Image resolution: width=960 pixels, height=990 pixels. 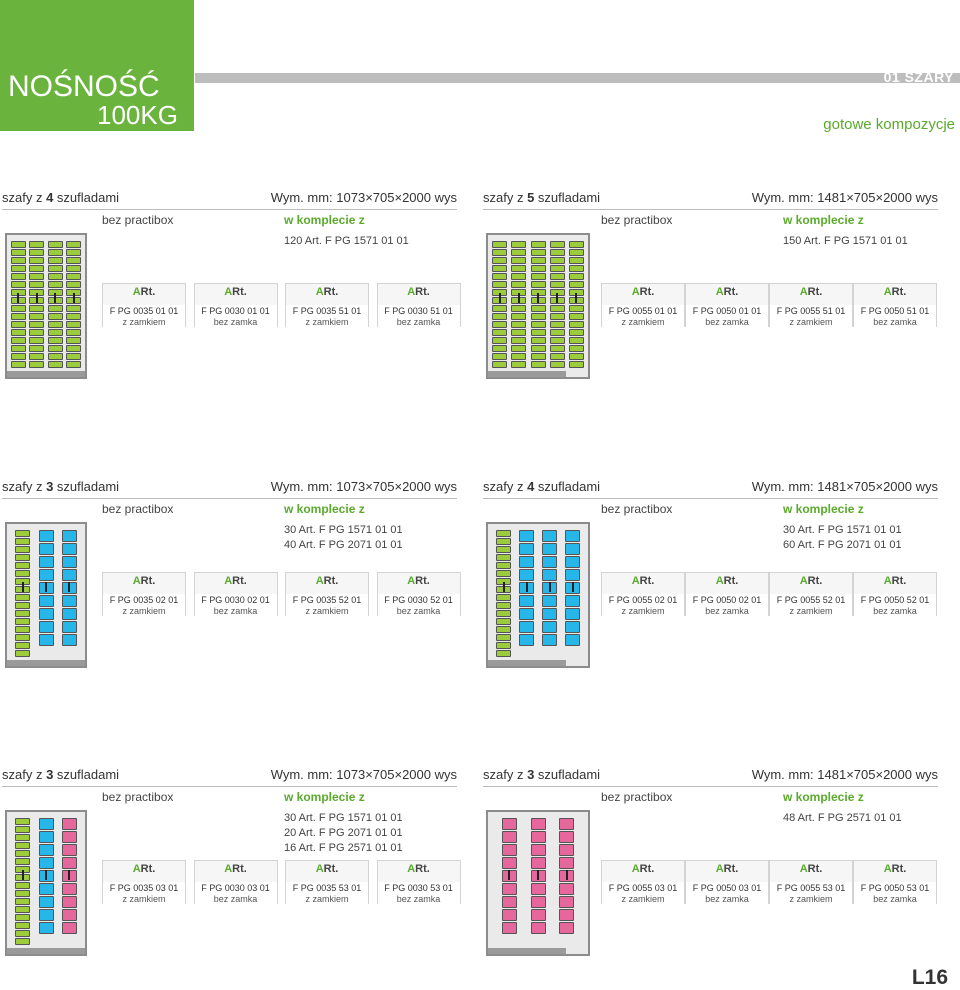 I want to click on block-title: szafy z 4 szufladami, so click(x=542, y=486).